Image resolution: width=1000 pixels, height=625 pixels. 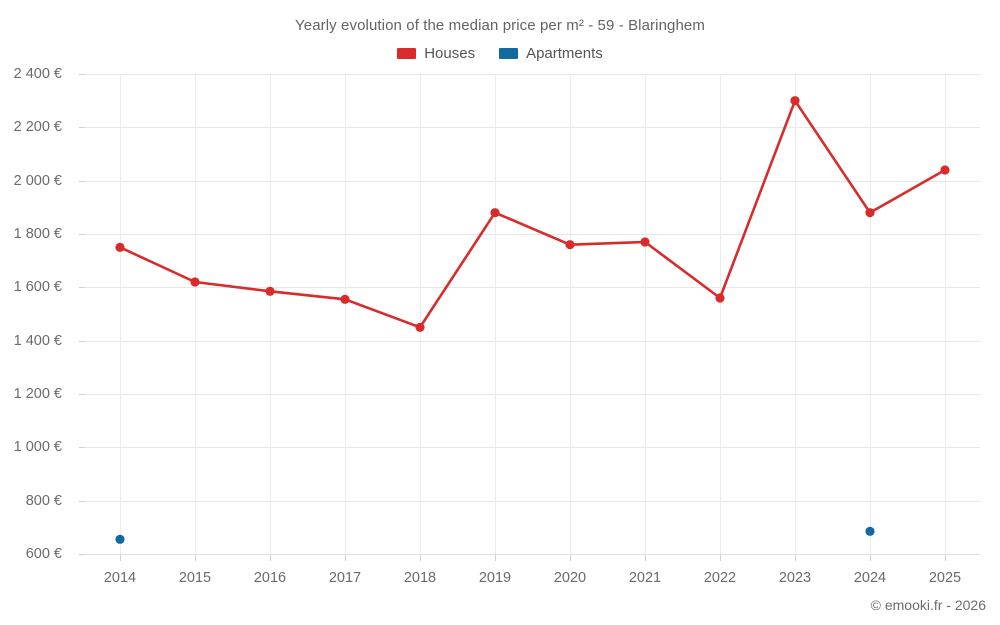 What do you see at coordinates (570, 578) in the screenshot?
I see `x-axis-label: 2020` at bounding box center [570, 578].